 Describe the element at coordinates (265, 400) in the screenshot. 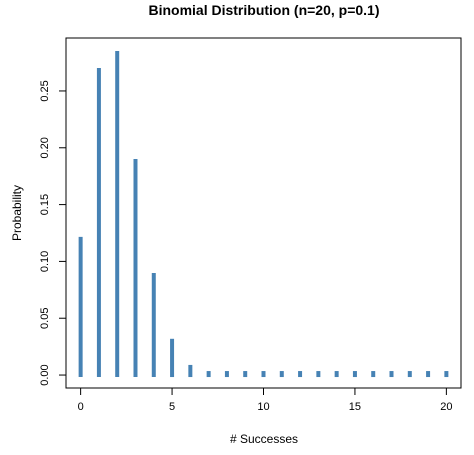

I see `x-axis: 0 5 10 15 20` at that location.